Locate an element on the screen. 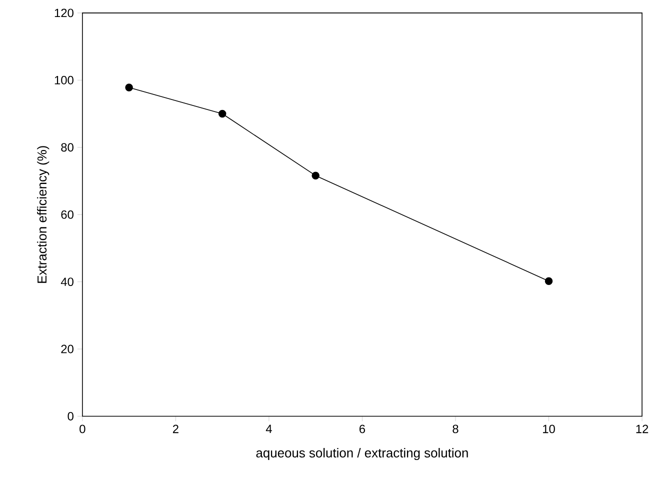 This screenshot has height=483, width=651. x-tick-label: 12 is located at coordinates (642, 429).